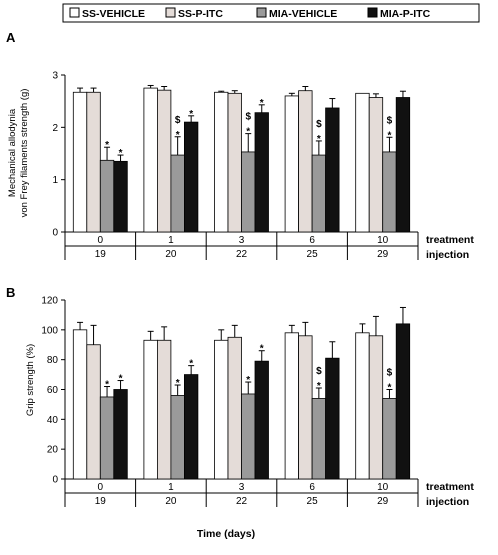  I want to click on legend-label-ss-p-itc: SS-P-ITC, so click(200, 14).